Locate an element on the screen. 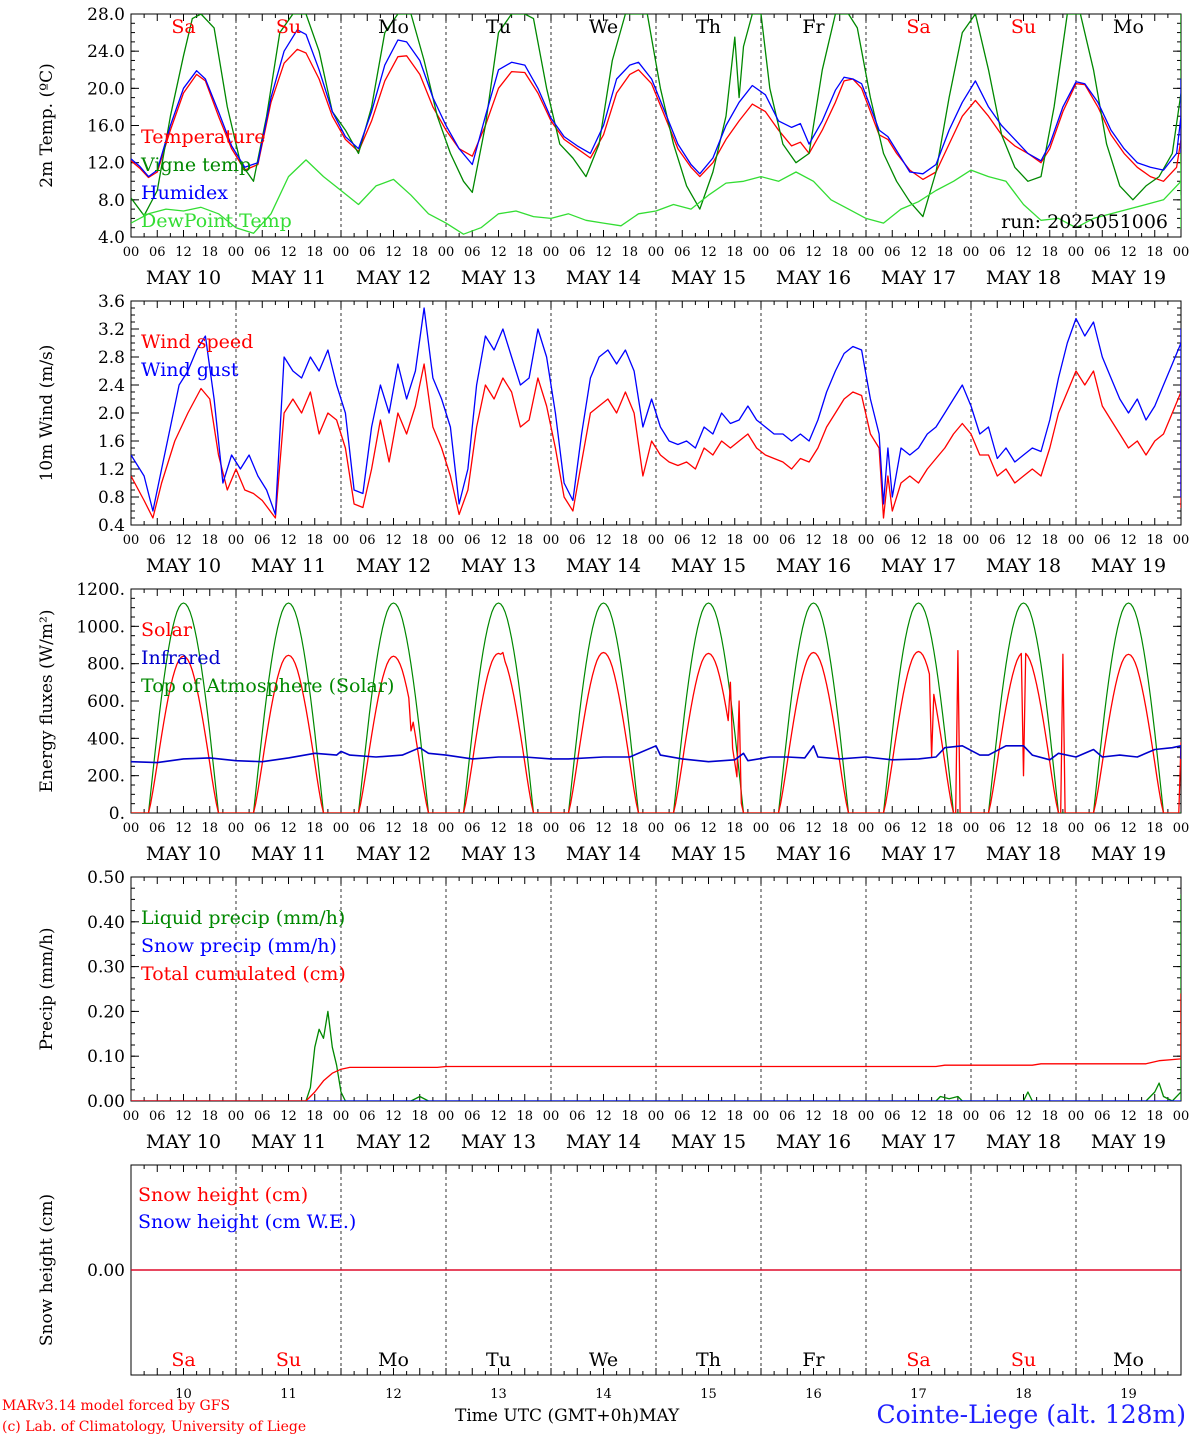 The image size is (1194, 1440). day-number-label: 16 is located at coordinates (813, 1394).